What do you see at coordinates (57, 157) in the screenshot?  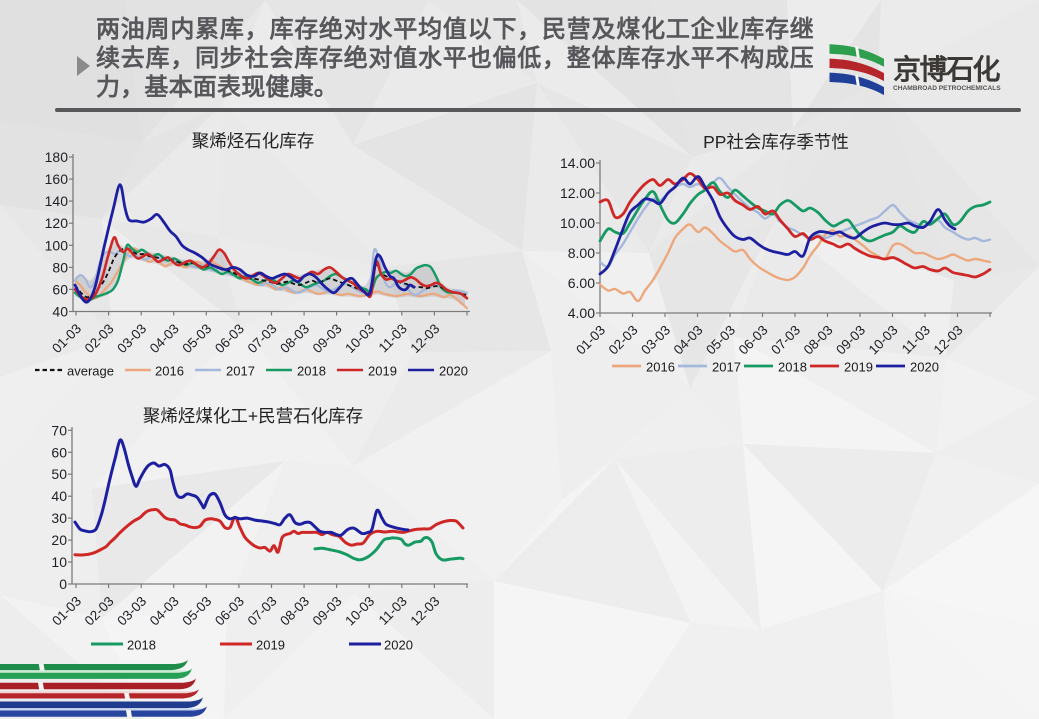 I see `svg-text: 180` at bounding box center [57, 157].